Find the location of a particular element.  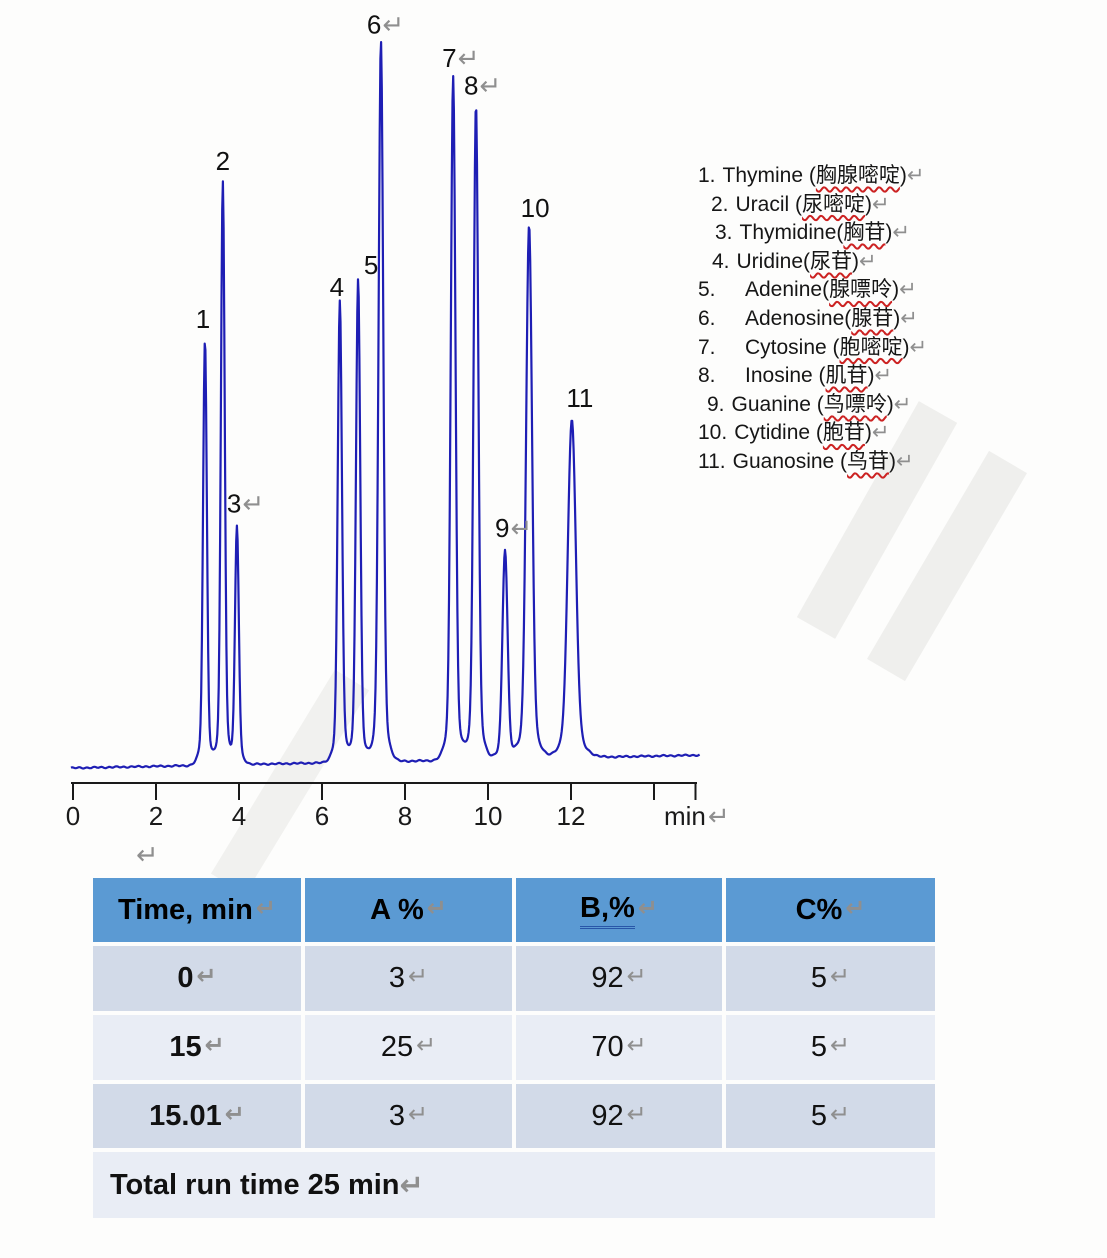

table-cell: 15 ↵ is located at coordinates (197, 1047).